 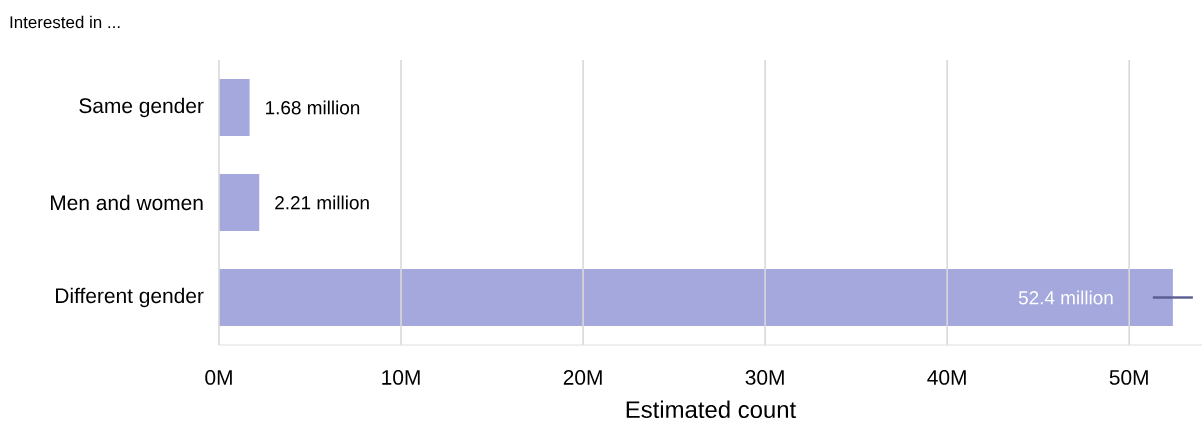 What do you see at coordinates (711, 409) in the screenshot?
I see `x-axis-title: Estimated count` at bounding box center [711, 409].